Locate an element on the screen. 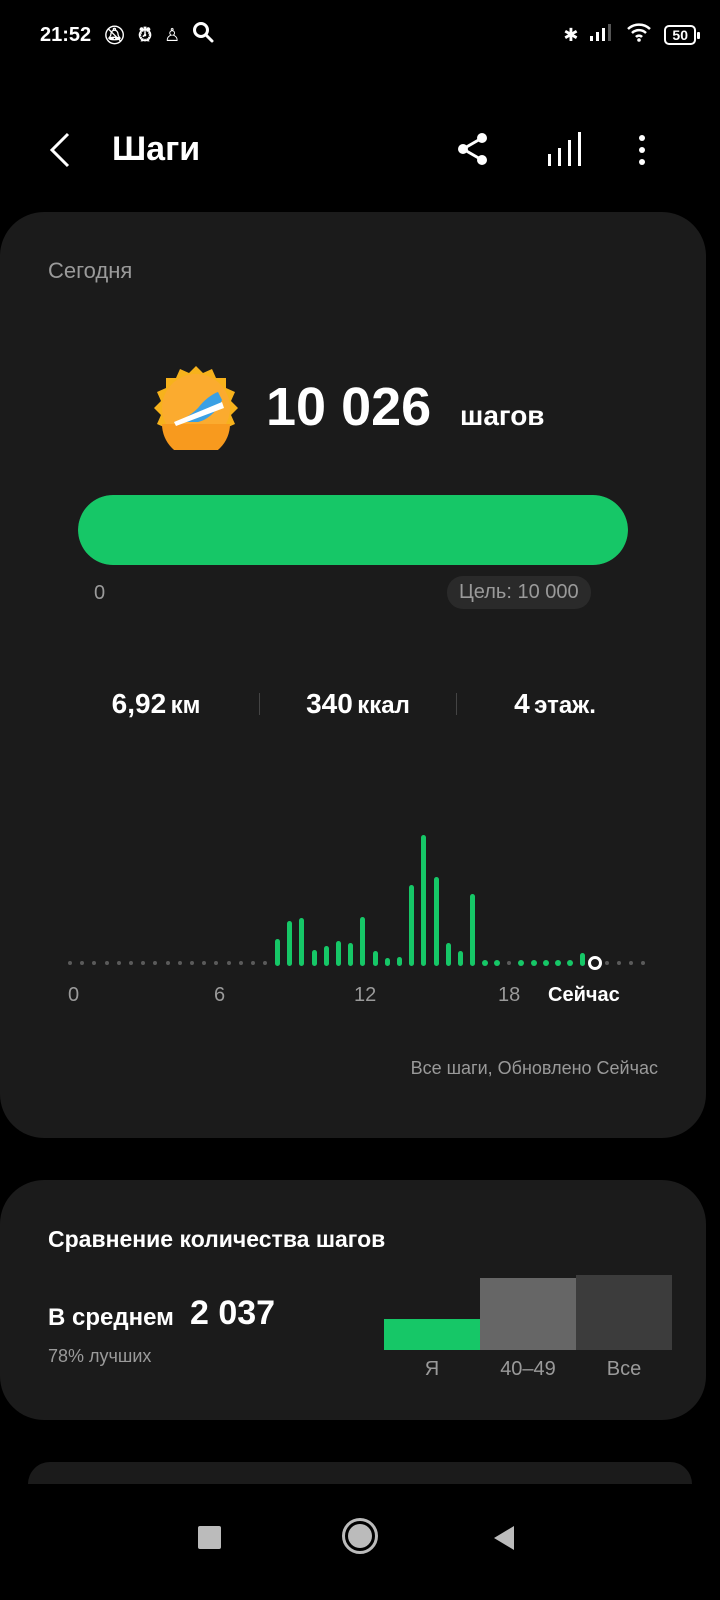 This screenshot has height=1600, width=720. chevron-left-icon is located at coordinates (59, 150).